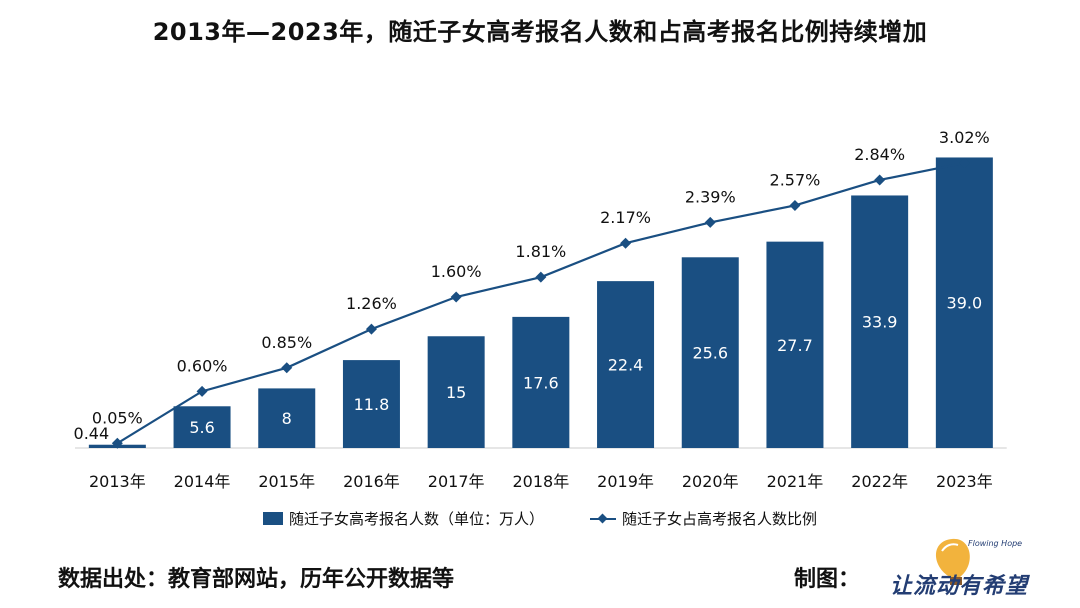 The image size is (1080, 608). What do you see at coordinates (720, 519) in the screenshot?
I see `legend-line-label: 随迁子女占高考报名人数比例` at bounding box center [720, 519].